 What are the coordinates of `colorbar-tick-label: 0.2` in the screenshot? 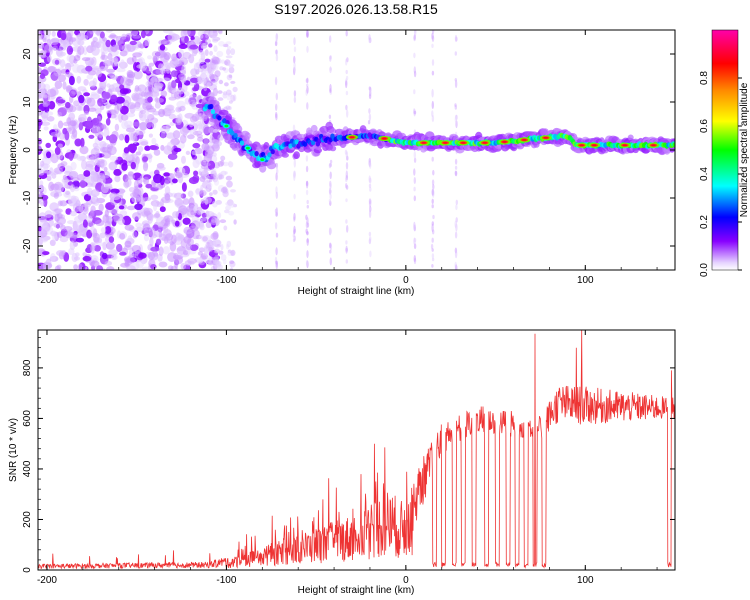 It's located at (704, 222).